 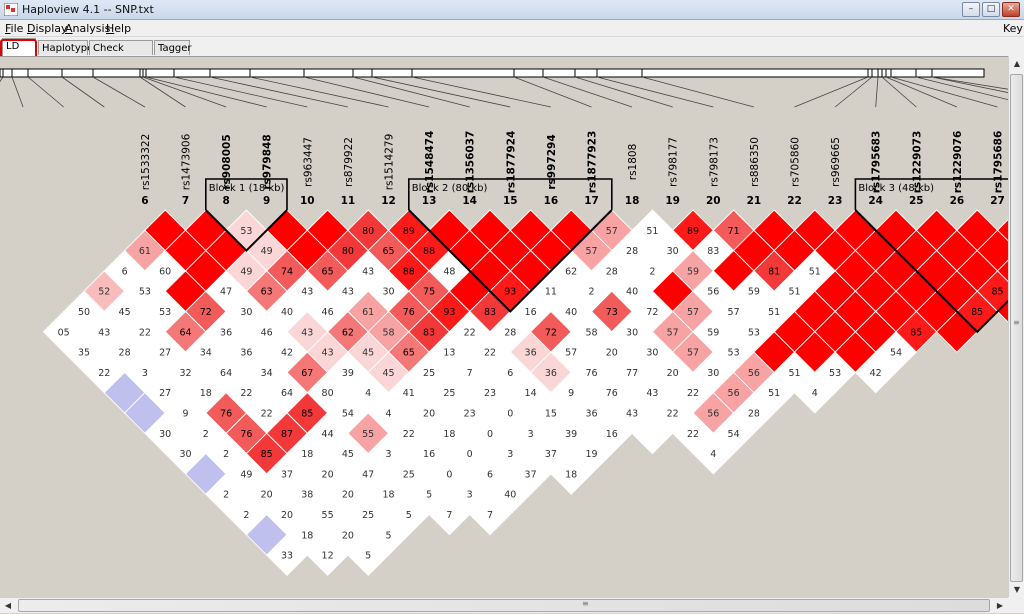 What do you see at coordinates (47, 28) in the screenshot?
I see `menu-display: Display` at bounding box center [47, 28].